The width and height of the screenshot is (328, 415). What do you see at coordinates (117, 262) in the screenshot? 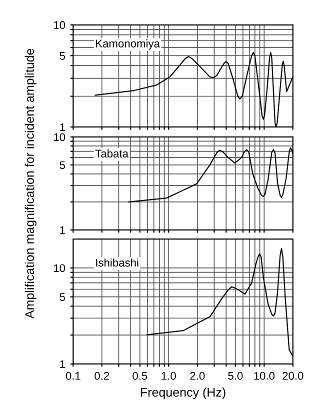
I see `annotation: Ishibashi` at bounding box center [117, 262].